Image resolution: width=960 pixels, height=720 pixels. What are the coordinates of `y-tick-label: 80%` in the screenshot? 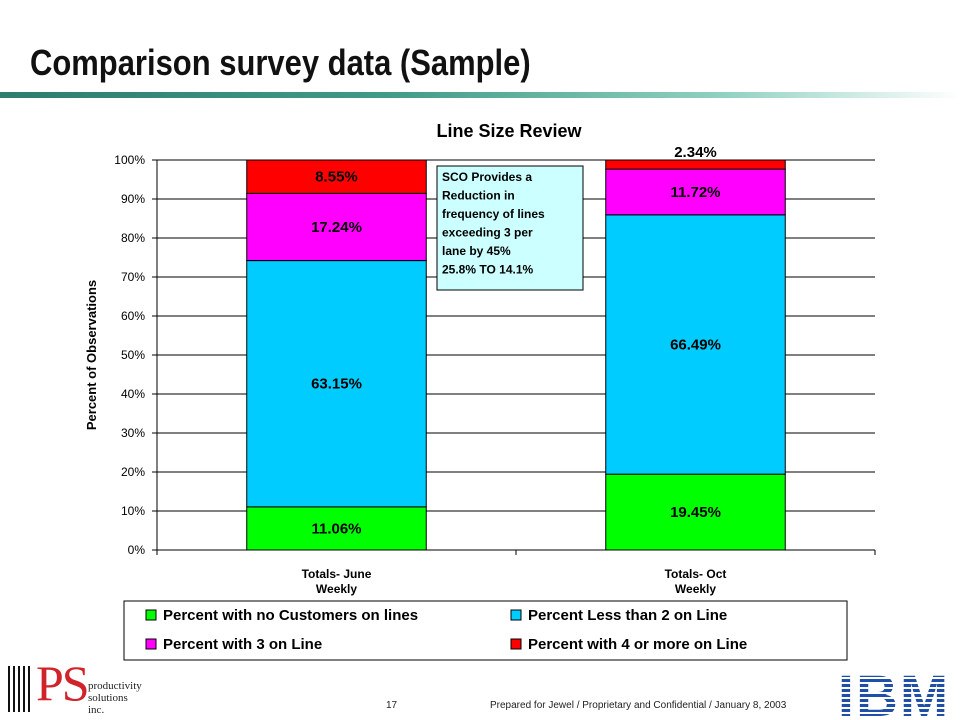 It's located at (133, 238).